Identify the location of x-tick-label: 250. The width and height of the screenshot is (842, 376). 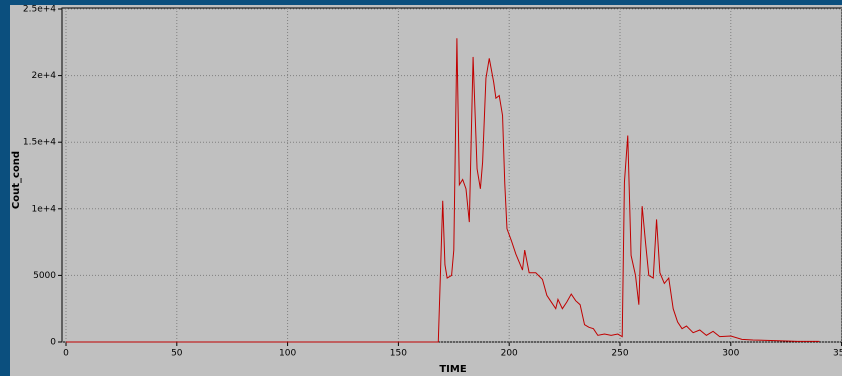
(619, 354).